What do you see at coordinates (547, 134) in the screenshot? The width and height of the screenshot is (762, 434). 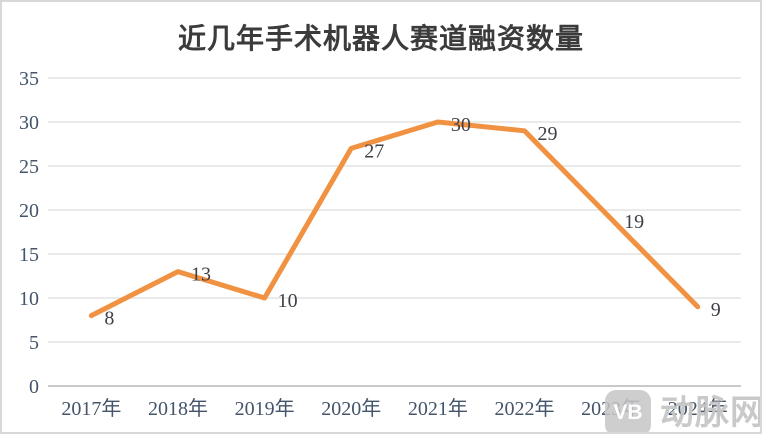 I see `data-label: 29` at bounding box center [547, 134].